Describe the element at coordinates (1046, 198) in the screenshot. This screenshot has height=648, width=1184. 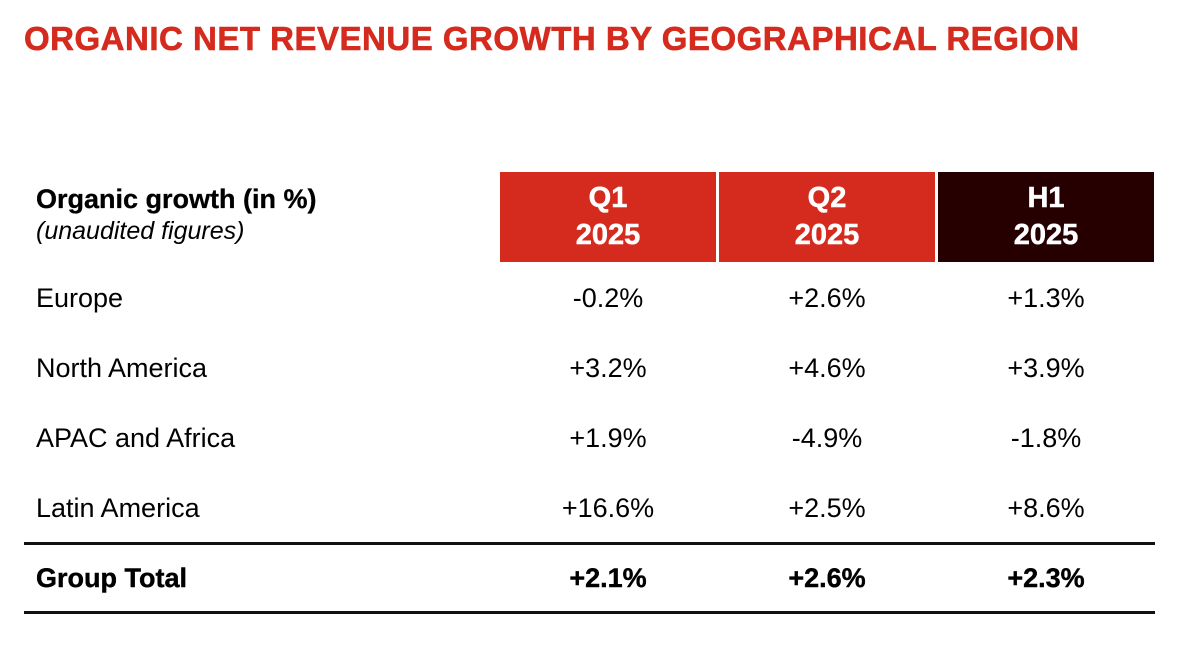
I see `column-header-period: H1` at that location.